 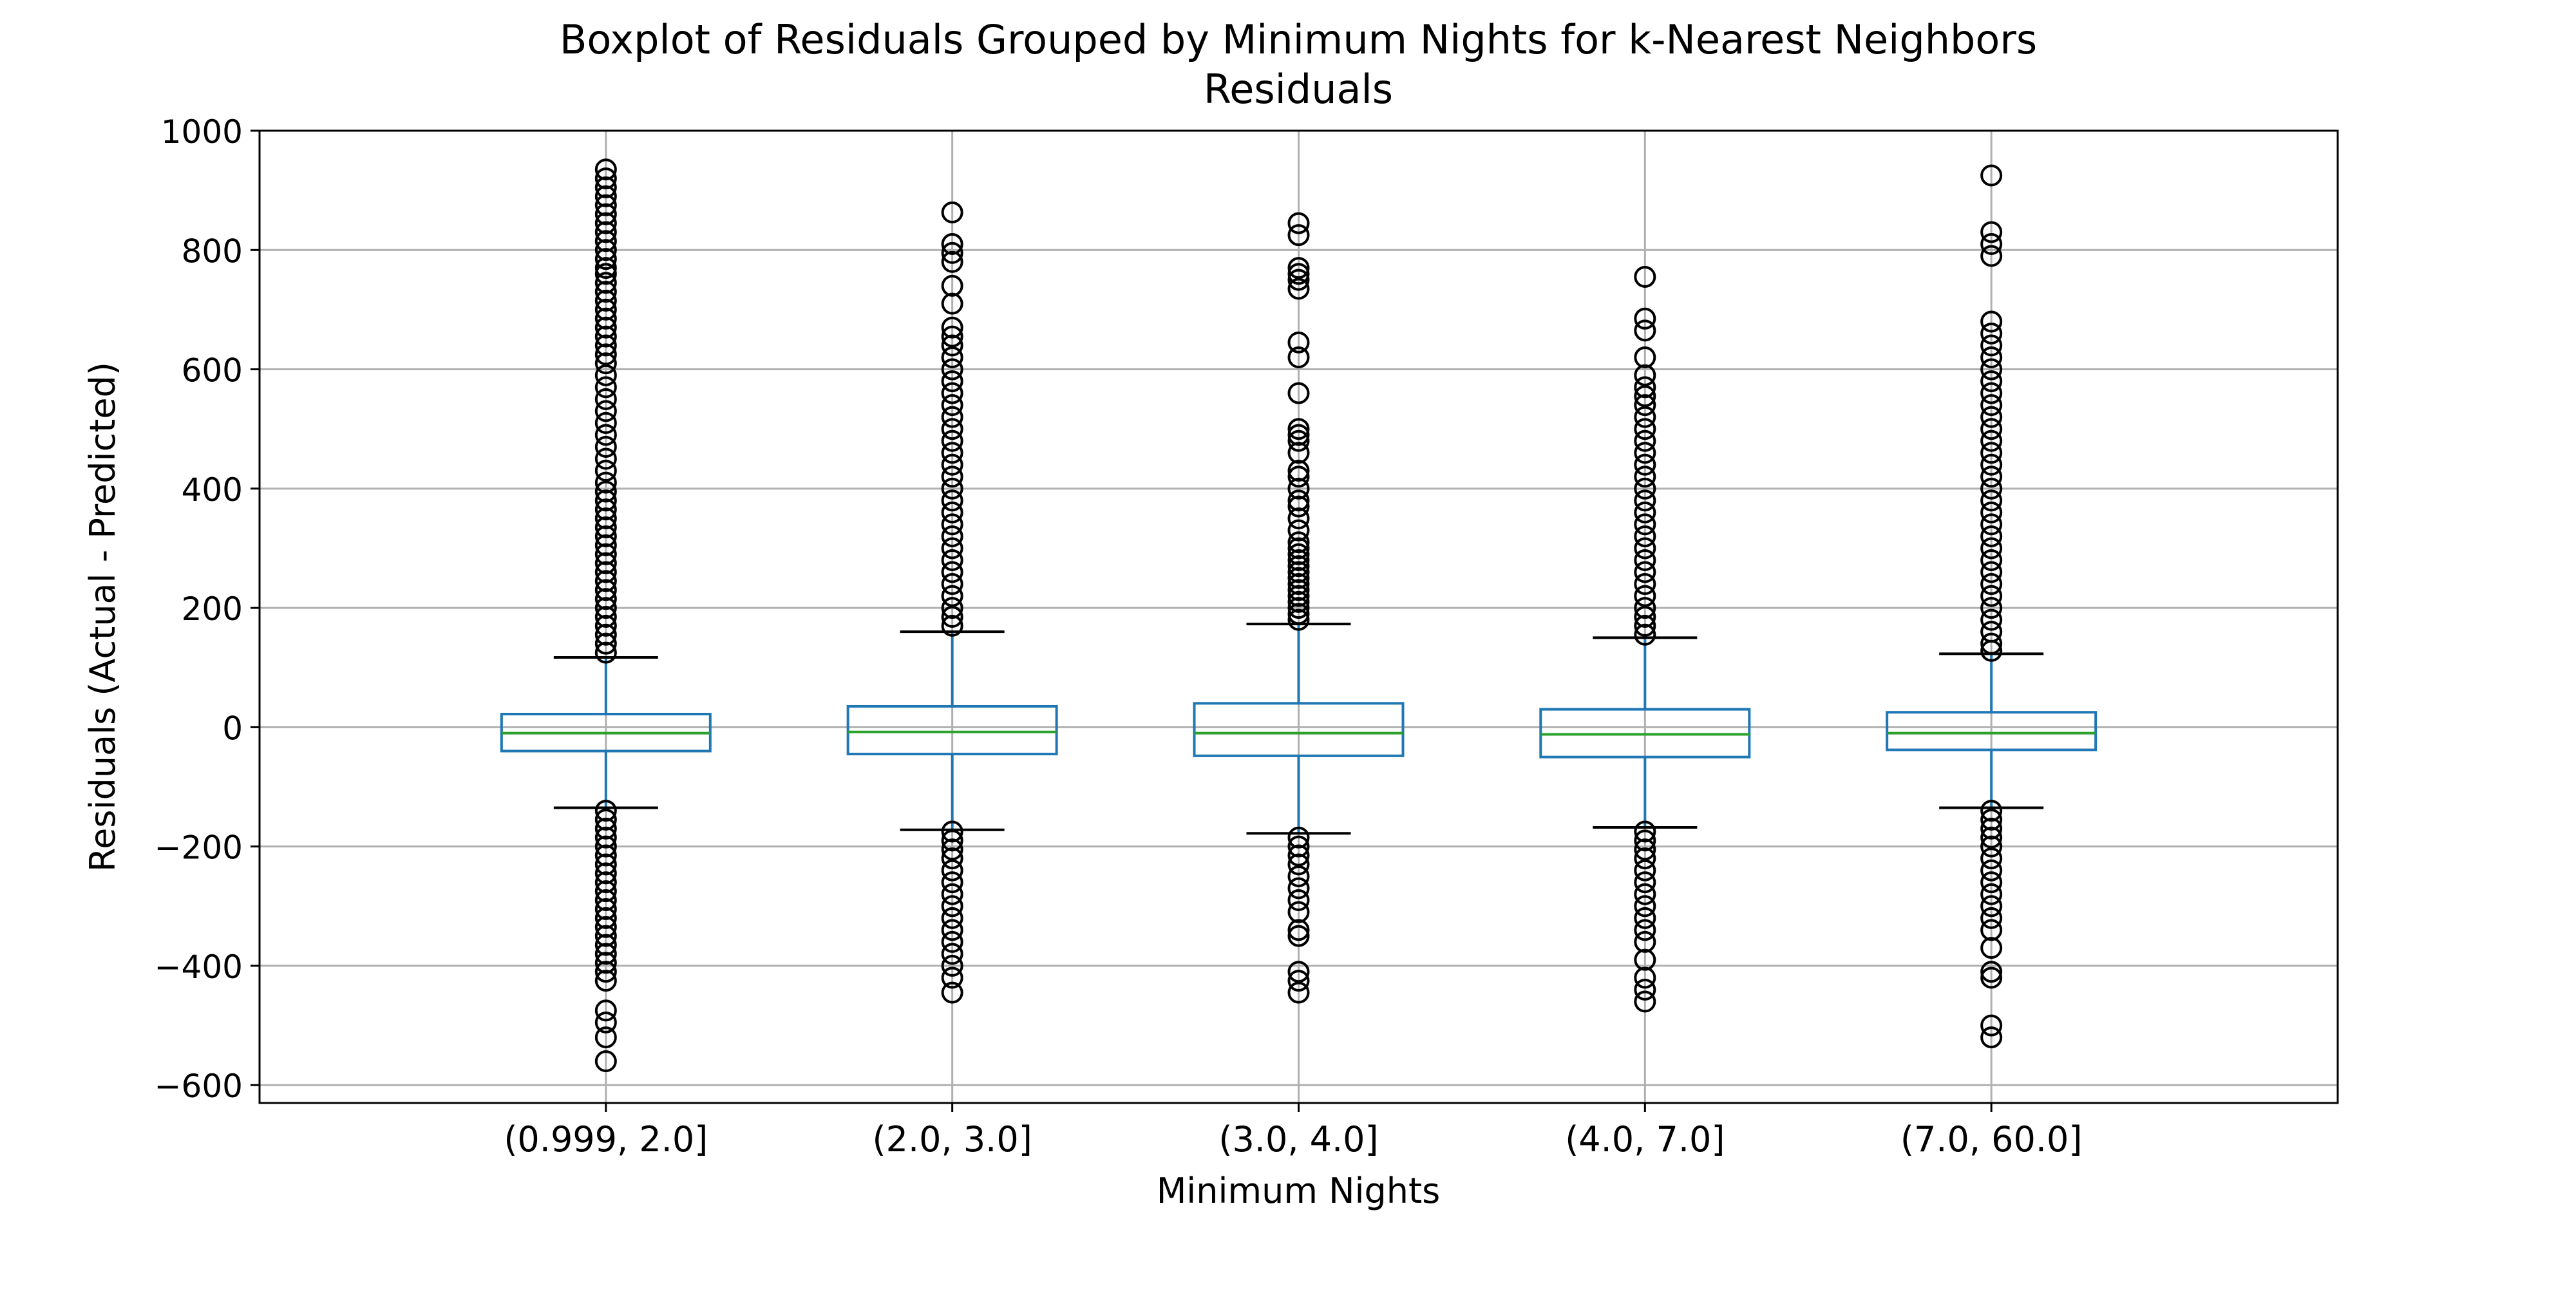 What do you see at coordinates (199, 967) in the screenshot?
I see `y-tick-label: −400` at bounding box center [199, 967].